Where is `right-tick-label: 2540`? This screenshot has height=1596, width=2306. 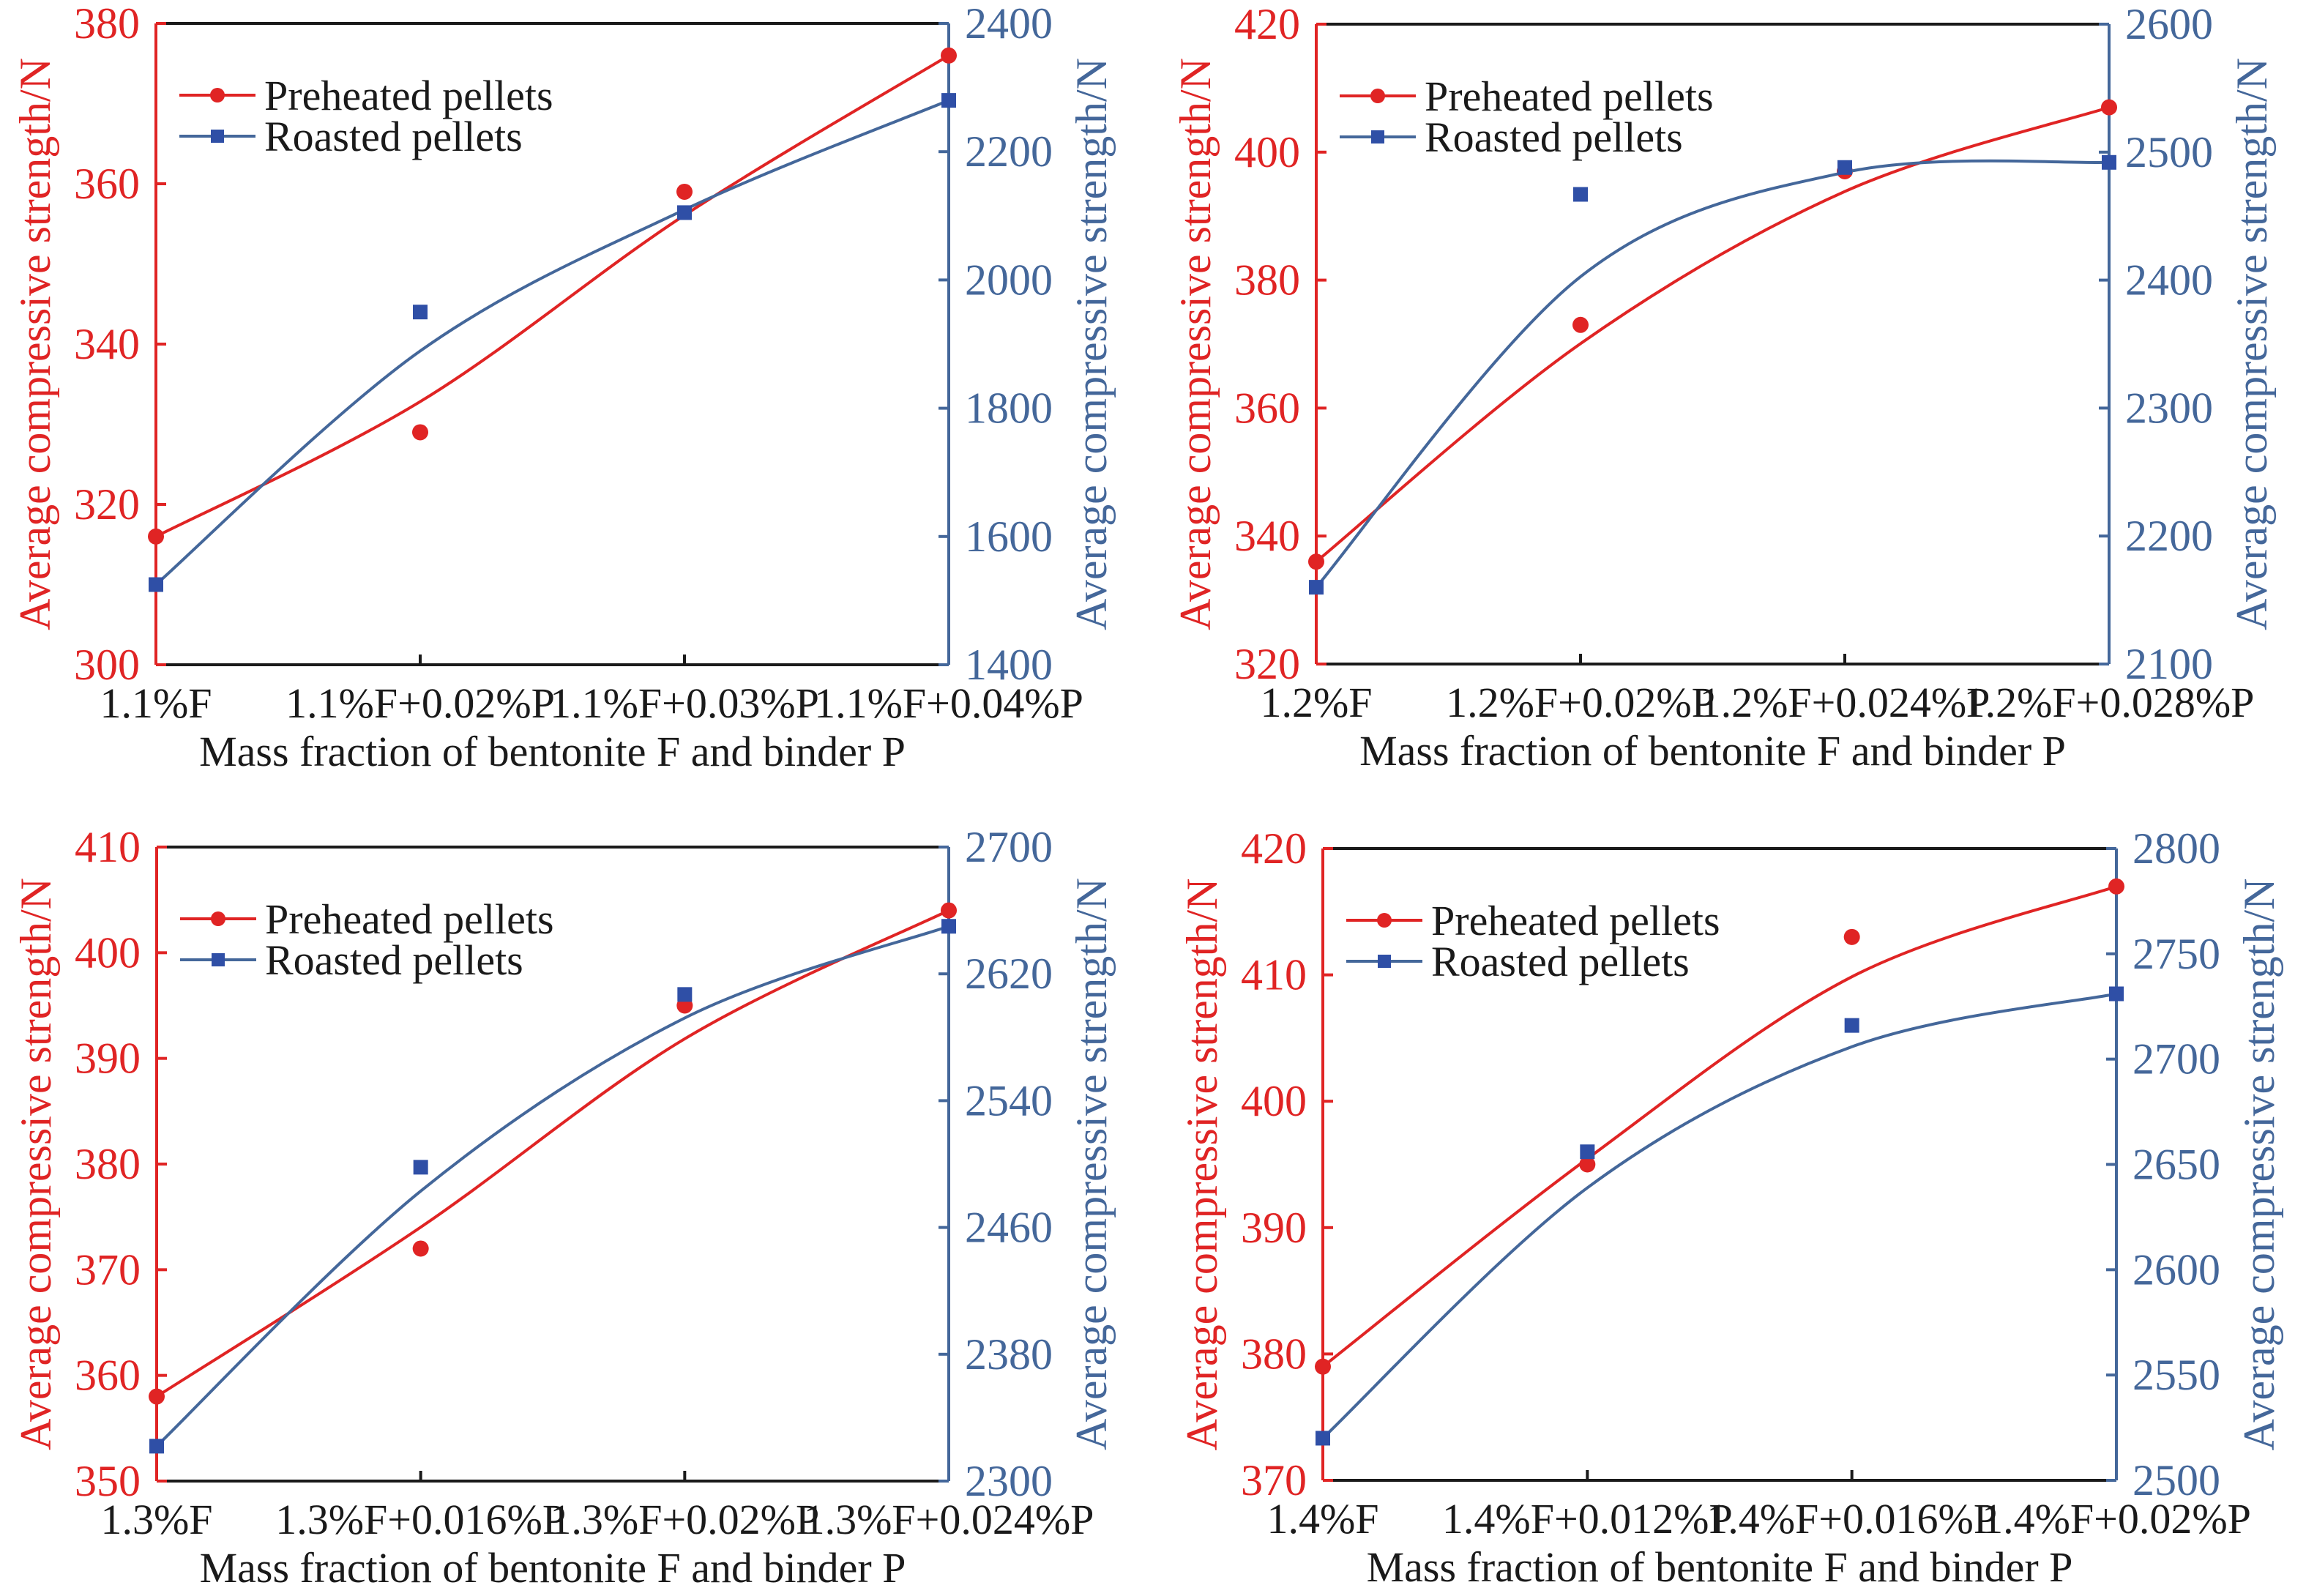 right-tick-label: 2540 is located at coordinates (1009, 1101).